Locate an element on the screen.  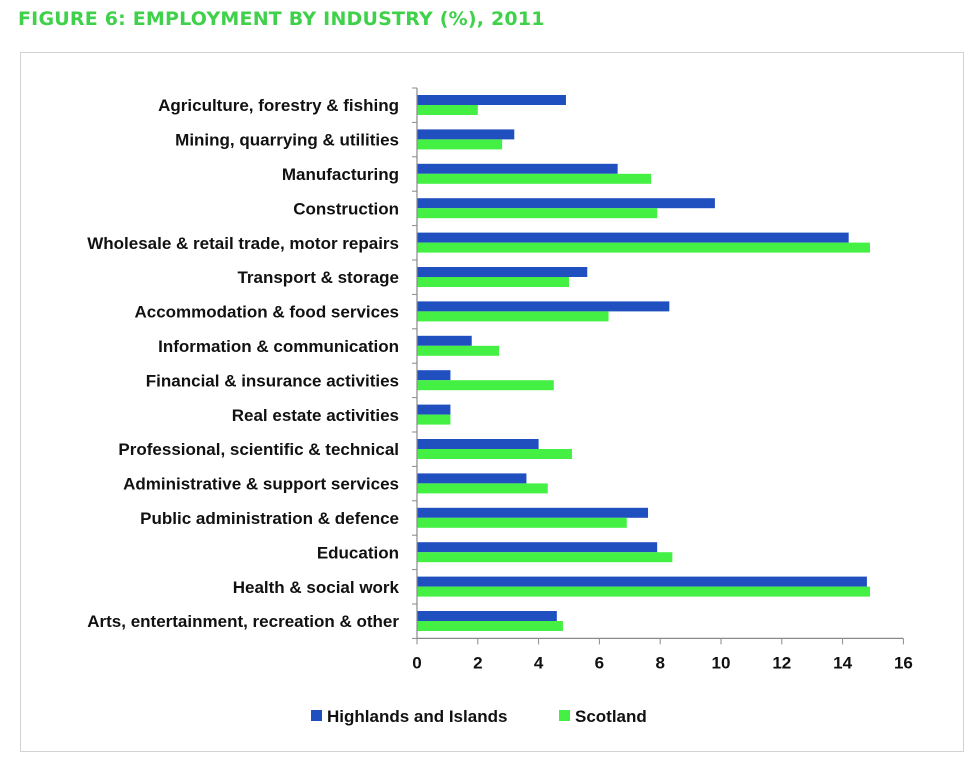
x-tick-label: 8 is located at coordinates (659, 662).